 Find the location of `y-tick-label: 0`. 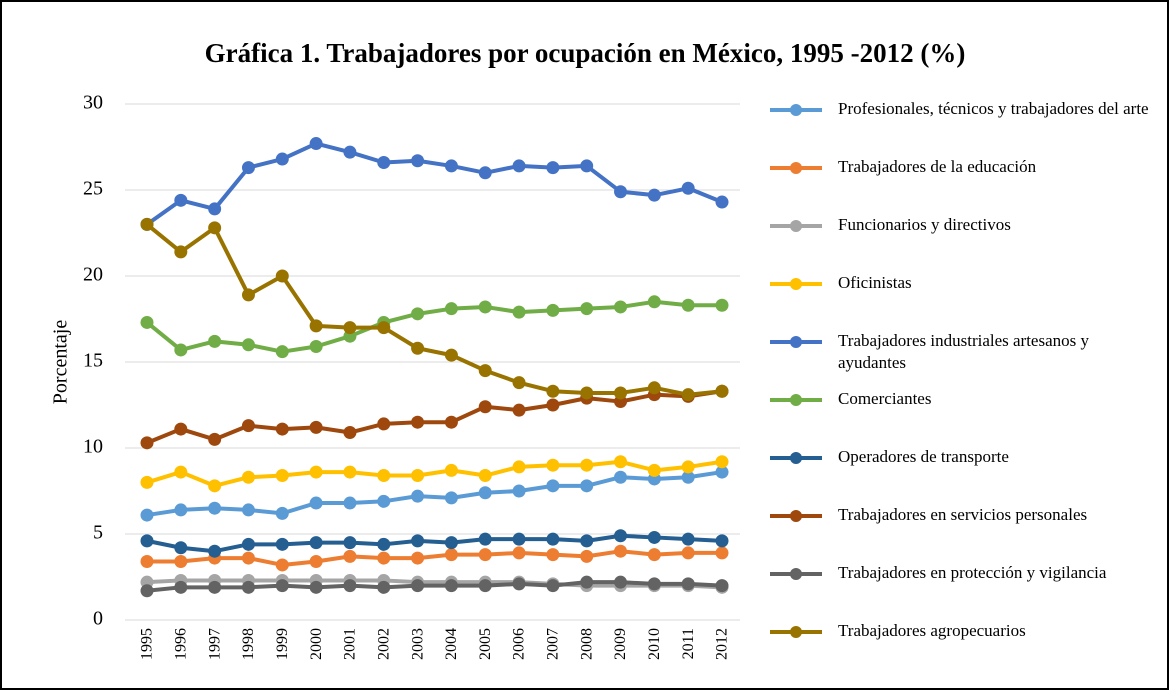

y-tick-label: 0 is located at coordinates (98, 619).